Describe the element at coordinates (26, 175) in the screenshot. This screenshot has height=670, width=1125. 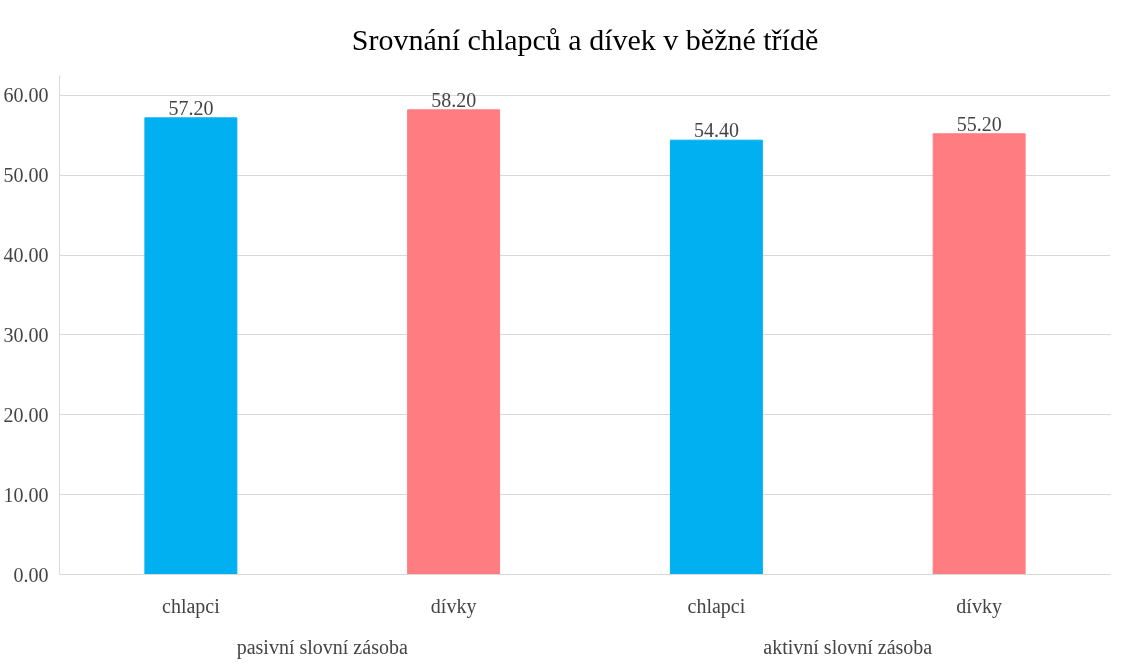
I see `y-tick-label: 50.00` at that location.